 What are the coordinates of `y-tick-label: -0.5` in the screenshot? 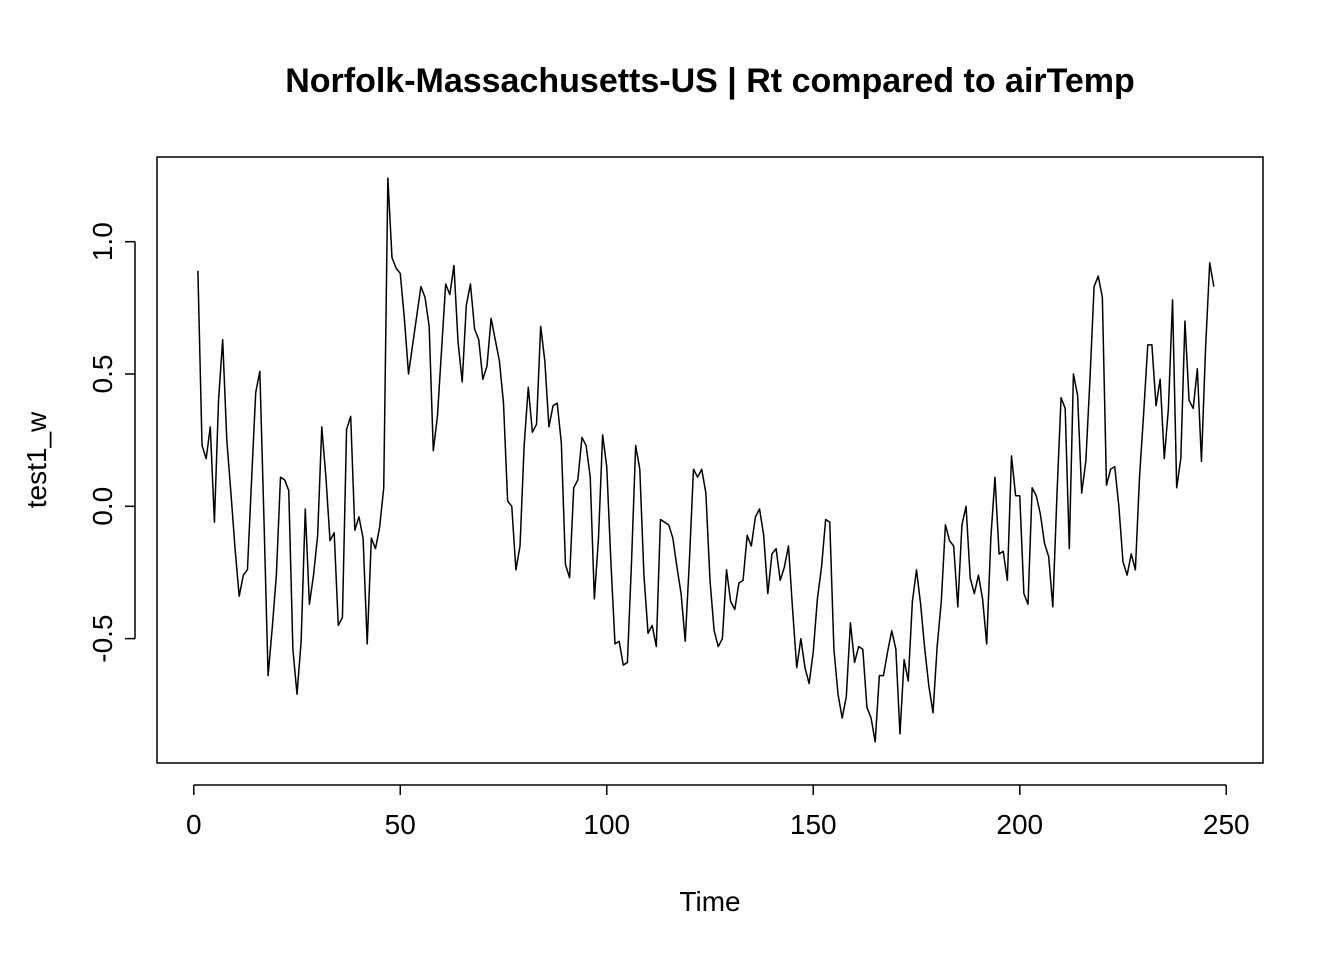 It's located at (102, 638).